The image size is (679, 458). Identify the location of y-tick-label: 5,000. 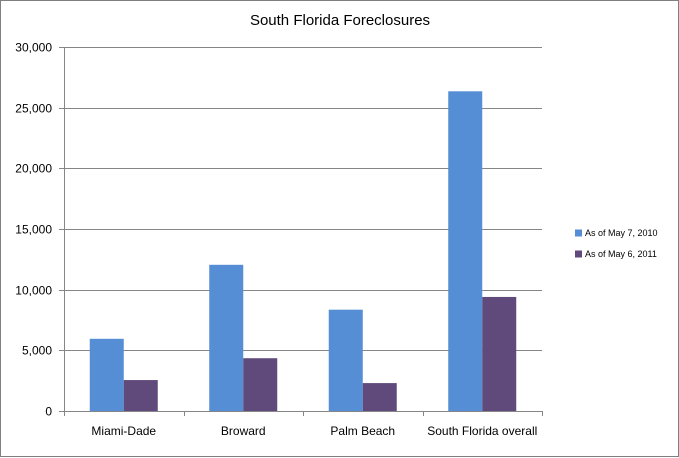
(37, 351).